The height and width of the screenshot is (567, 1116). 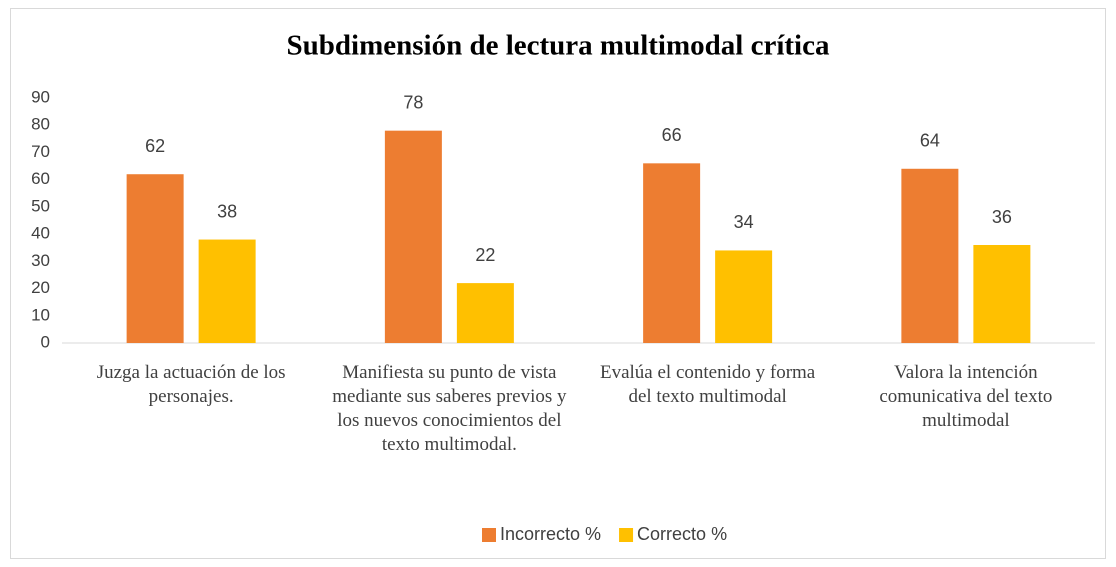 What do you see at coordinates (40, 287) in the screenshot?
I see `y-tick-label: 20` at bounding box center [40, 287].